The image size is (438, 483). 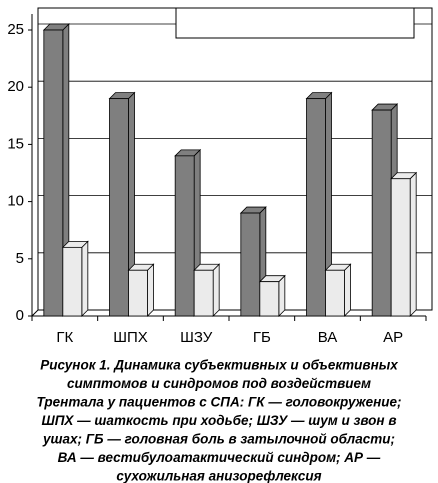 What do you see at coordinates (219, 383) in the screenshot?
I see `caption-line: симптомов и синдромов под воздействием` at bounding box center [219, 383].